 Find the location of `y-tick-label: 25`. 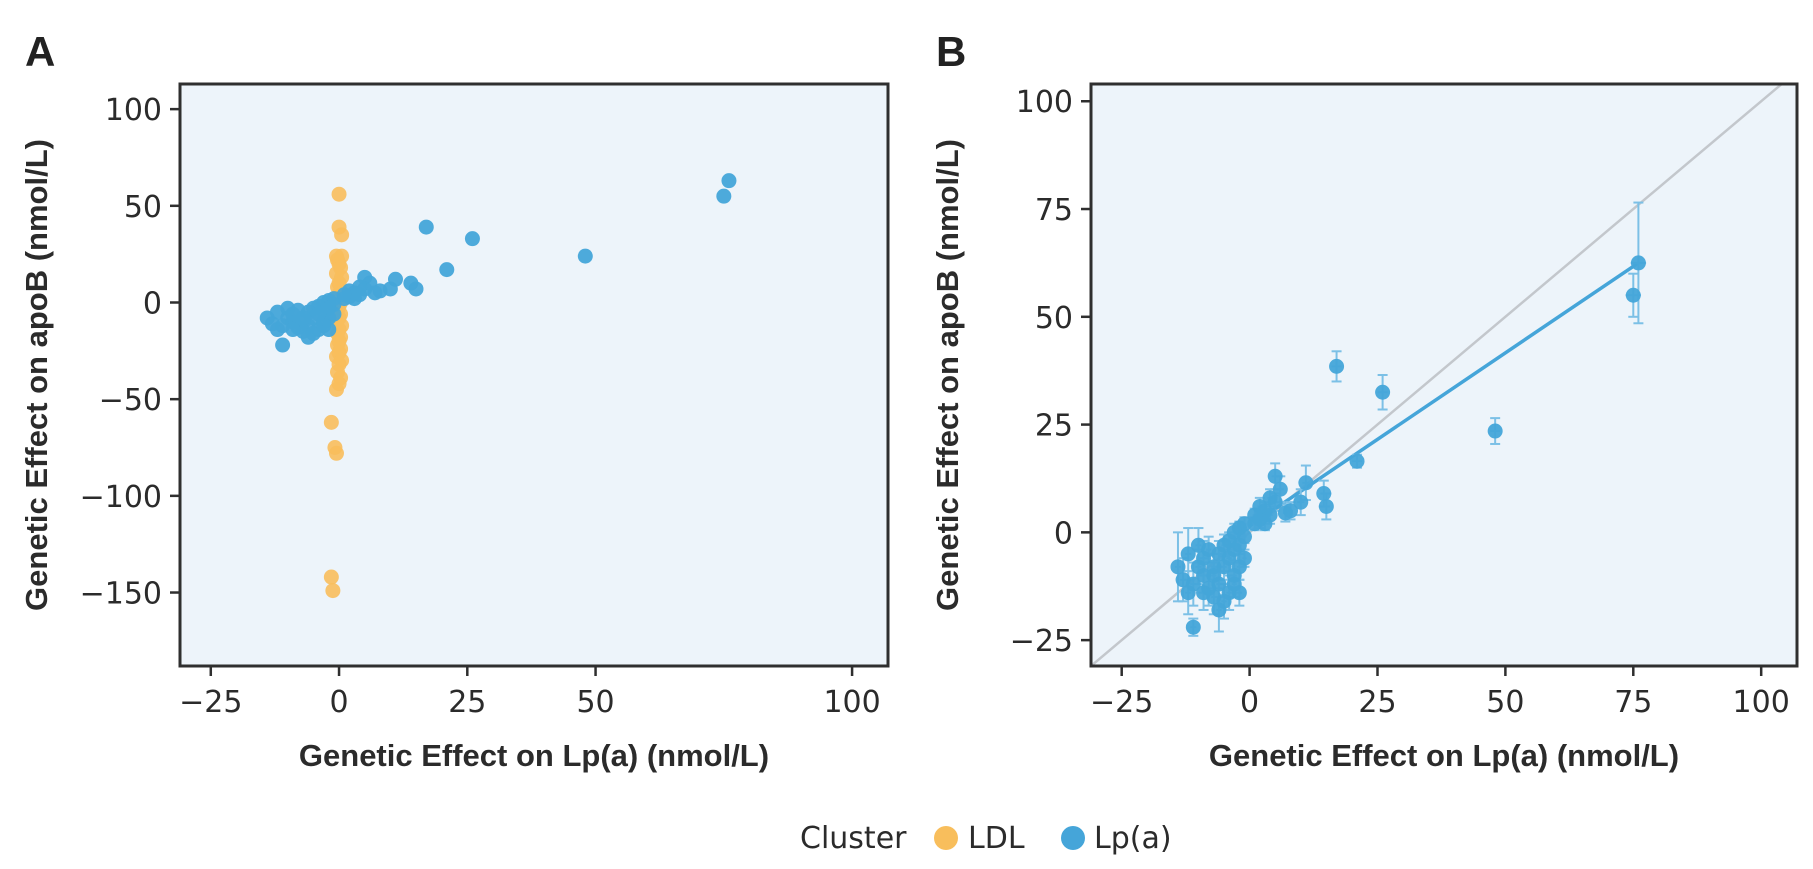

y-tick-label: 25 is located at coordinates (1054, 426).